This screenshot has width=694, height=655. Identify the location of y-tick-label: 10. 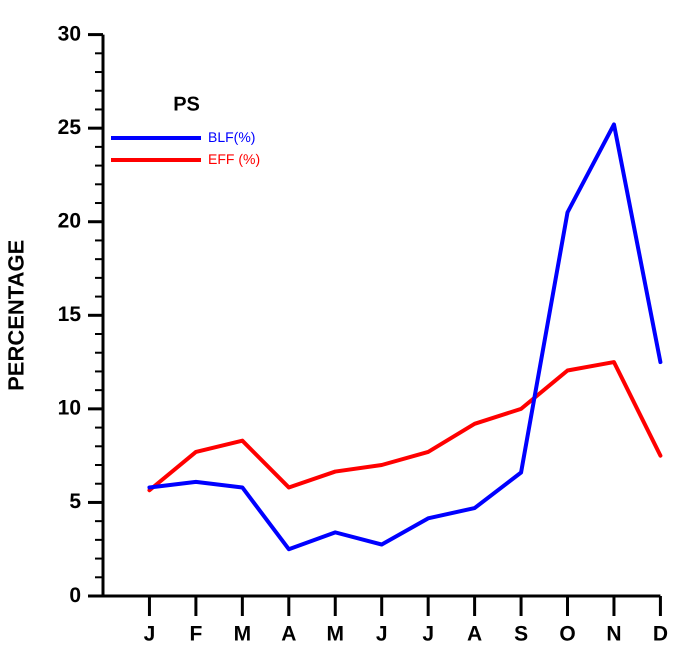
(69, 408).